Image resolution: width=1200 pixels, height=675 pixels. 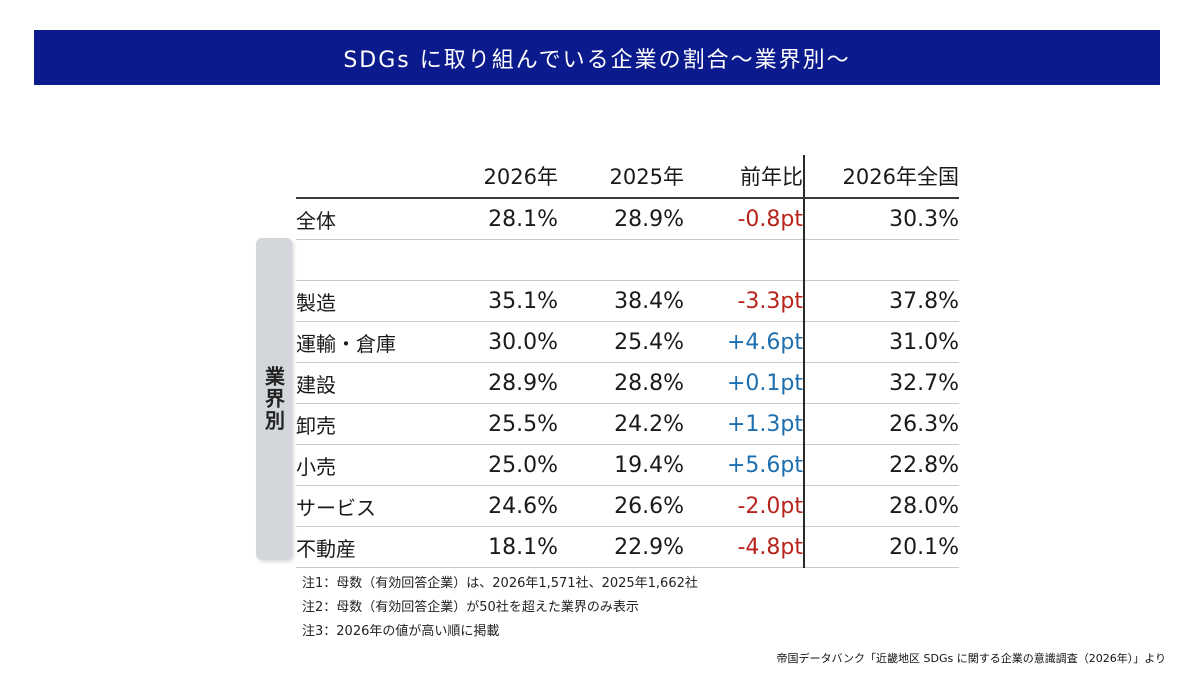 What do you see at coordinates (378, 424) in the screenshot?
I see `row-name: 卸売` at bounding box center [378, 424].